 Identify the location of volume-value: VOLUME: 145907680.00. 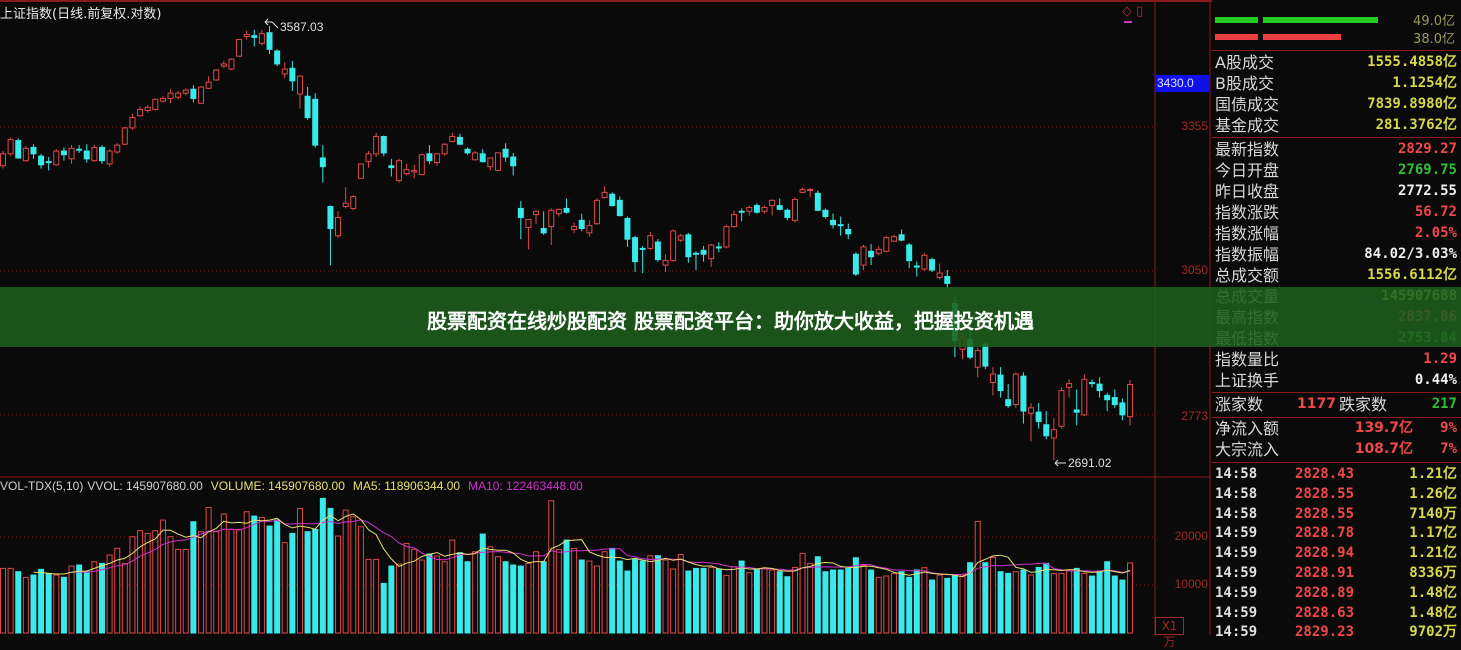
(277, 486).